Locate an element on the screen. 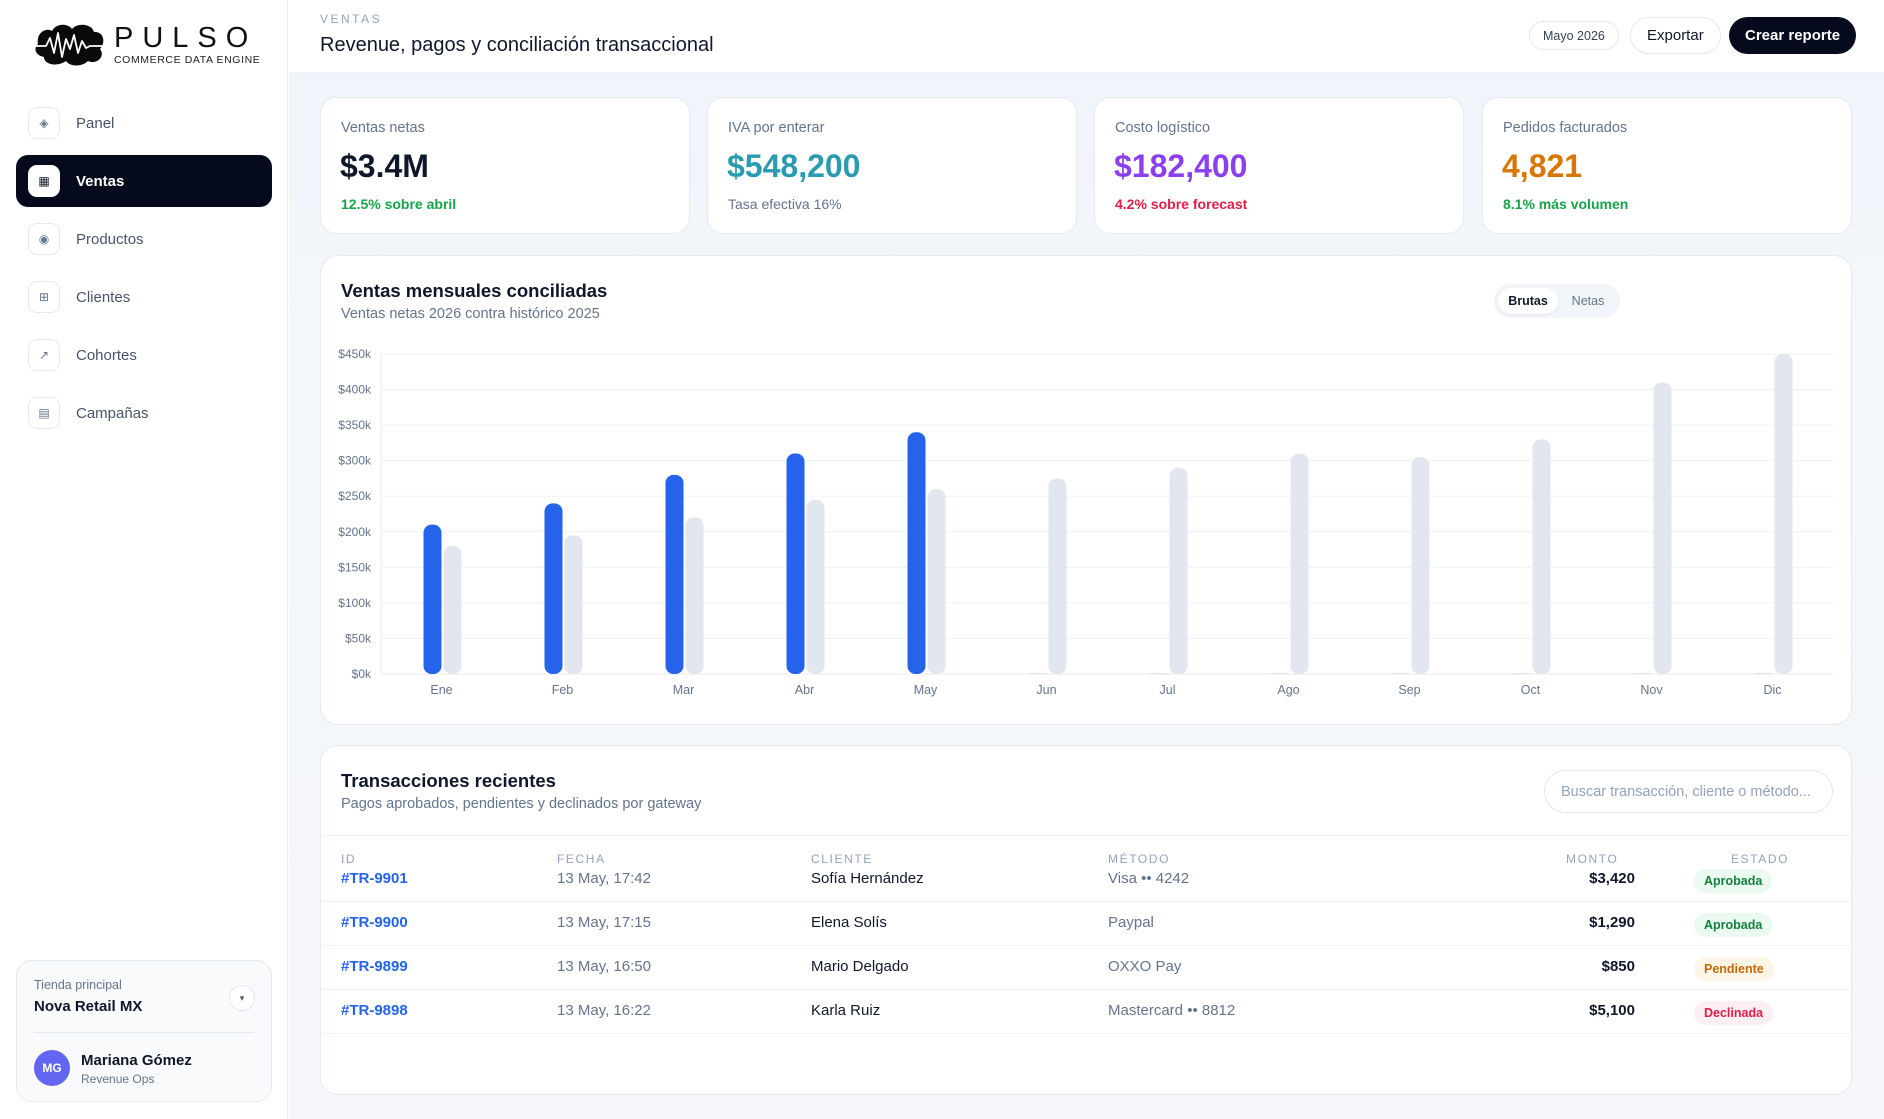 This screenshot has width=1884, height=1119. transaction-id-link: #TR-9900 is located at coordinates (374, 922).